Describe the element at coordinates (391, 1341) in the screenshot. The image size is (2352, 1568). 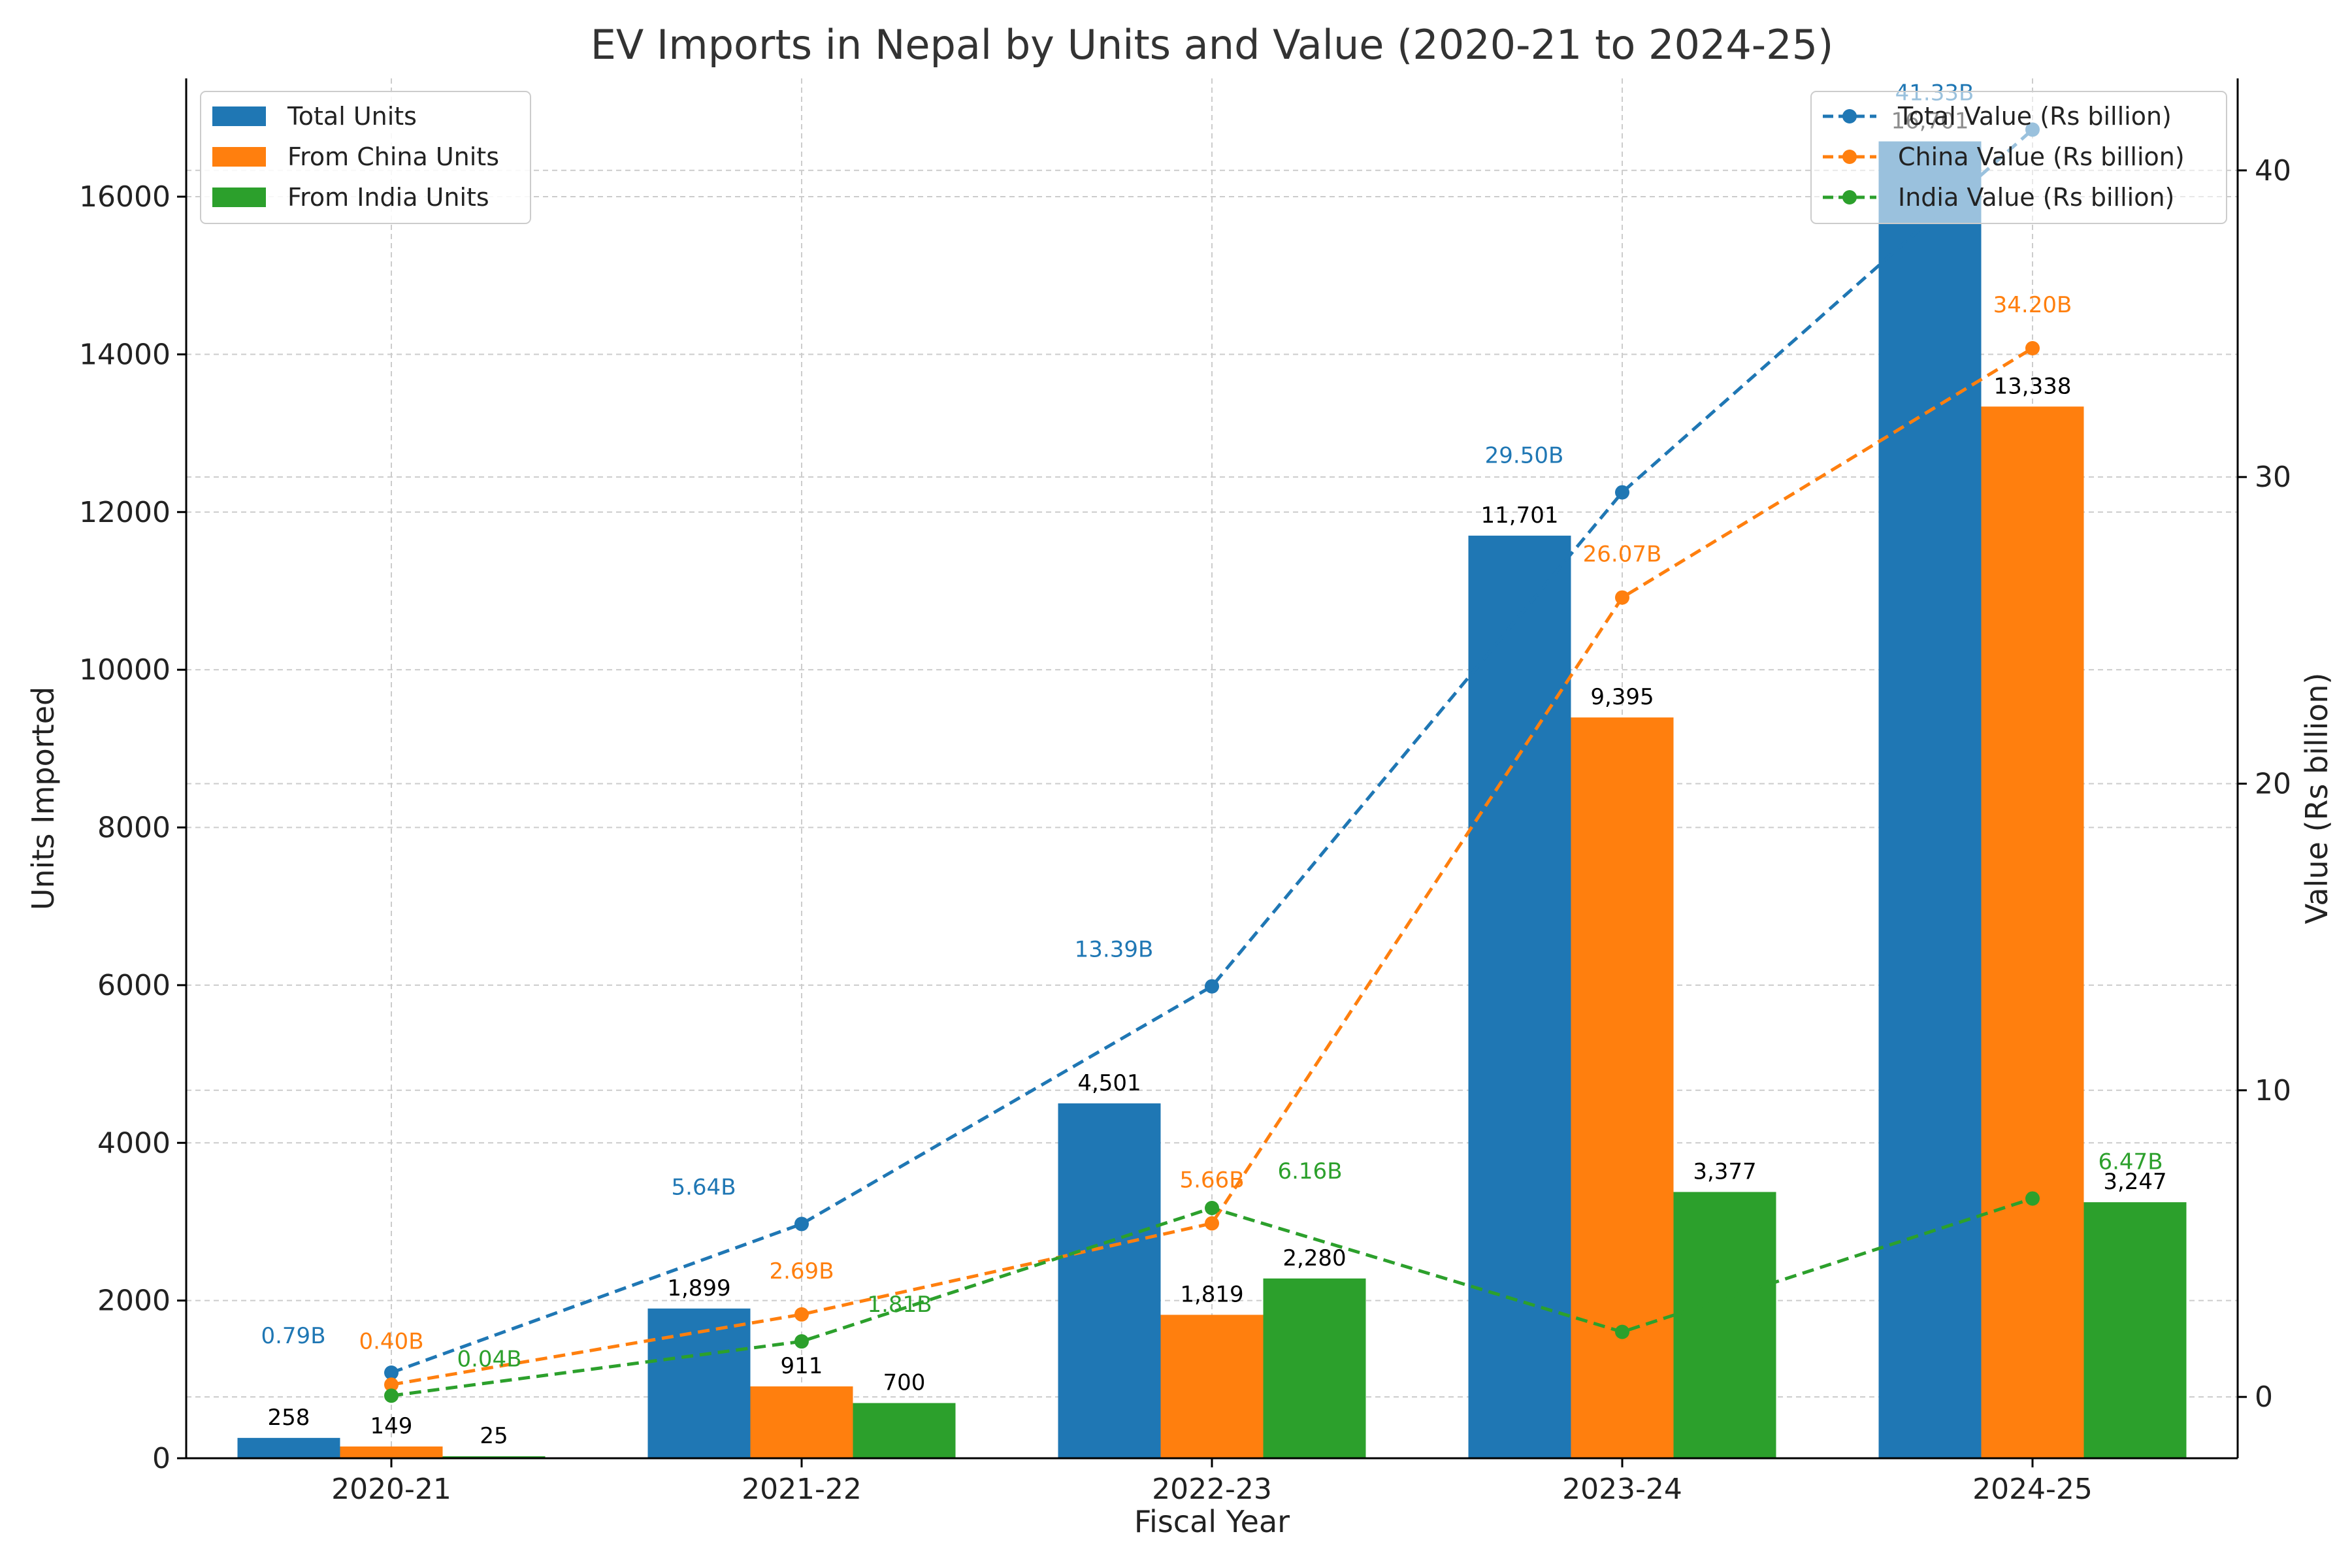
I see `value-label-1-0: 0.40B` at that location.